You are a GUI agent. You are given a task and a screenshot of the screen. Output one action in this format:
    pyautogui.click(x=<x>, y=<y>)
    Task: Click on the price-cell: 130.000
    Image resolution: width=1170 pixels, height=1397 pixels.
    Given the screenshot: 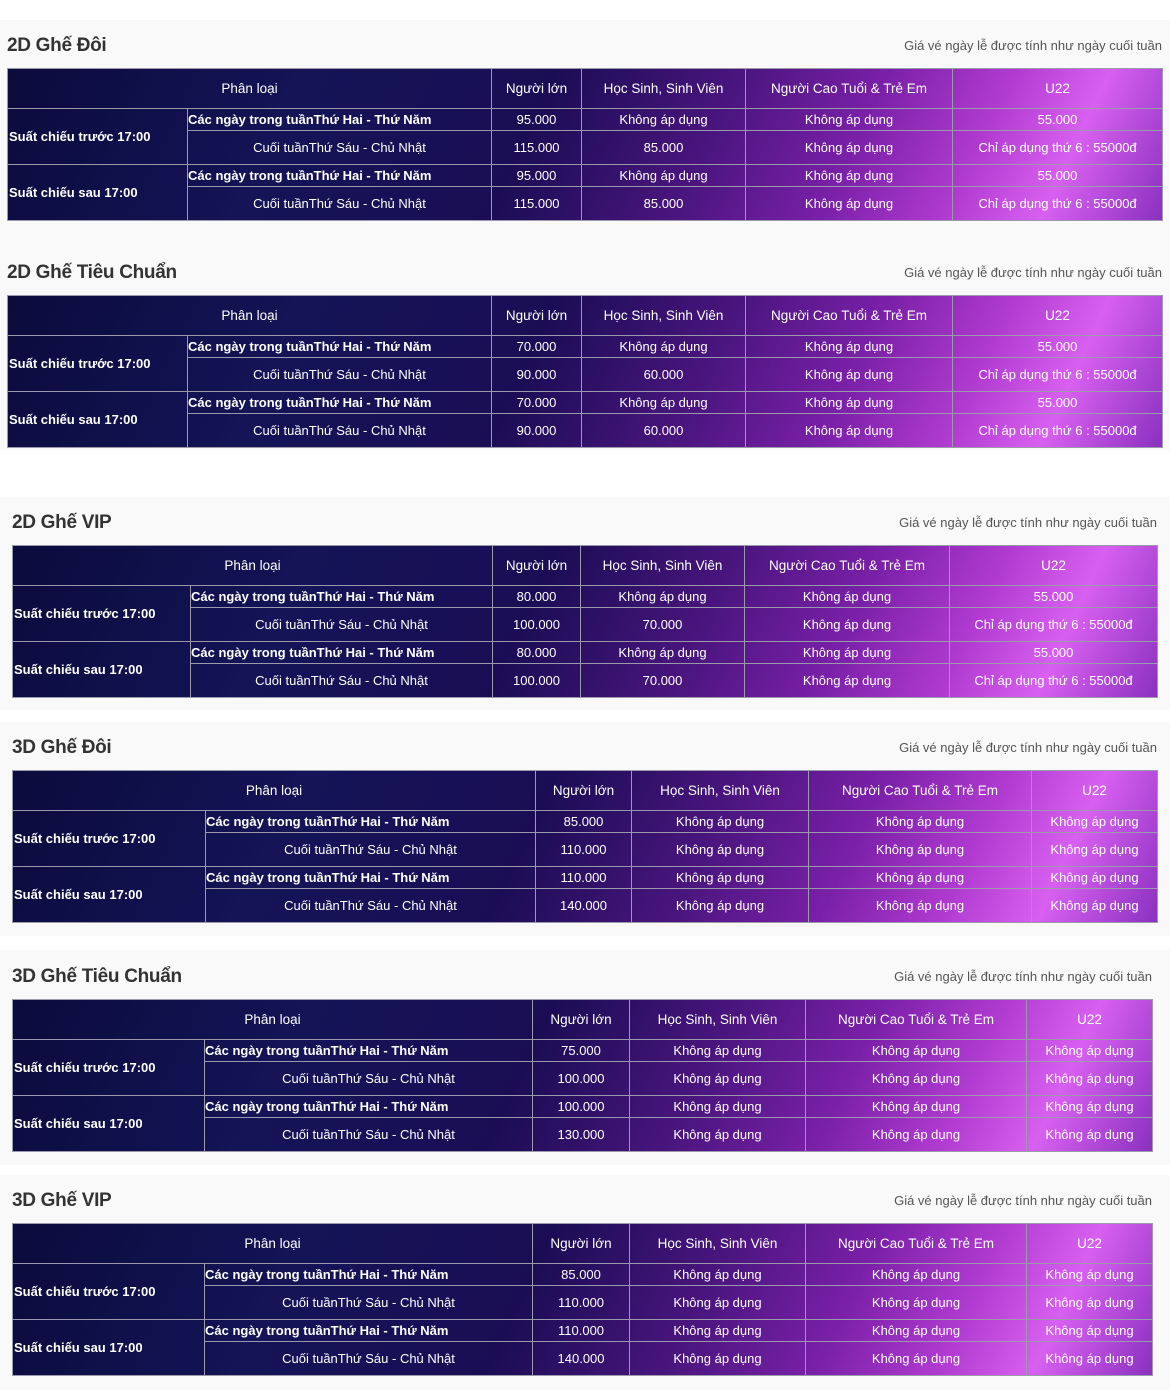 What is the action you would take?
    pyautogui.click(x=581, y=1134)
    